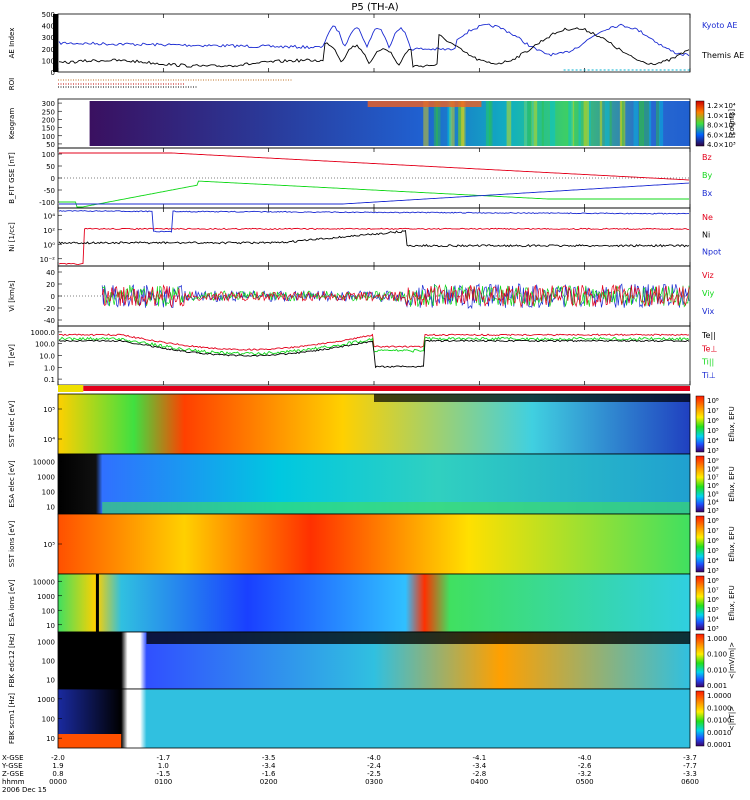 This screenshot has height=800, width=750. I want to click on temperature-ytick-label: 100.0, so click(45, 345).